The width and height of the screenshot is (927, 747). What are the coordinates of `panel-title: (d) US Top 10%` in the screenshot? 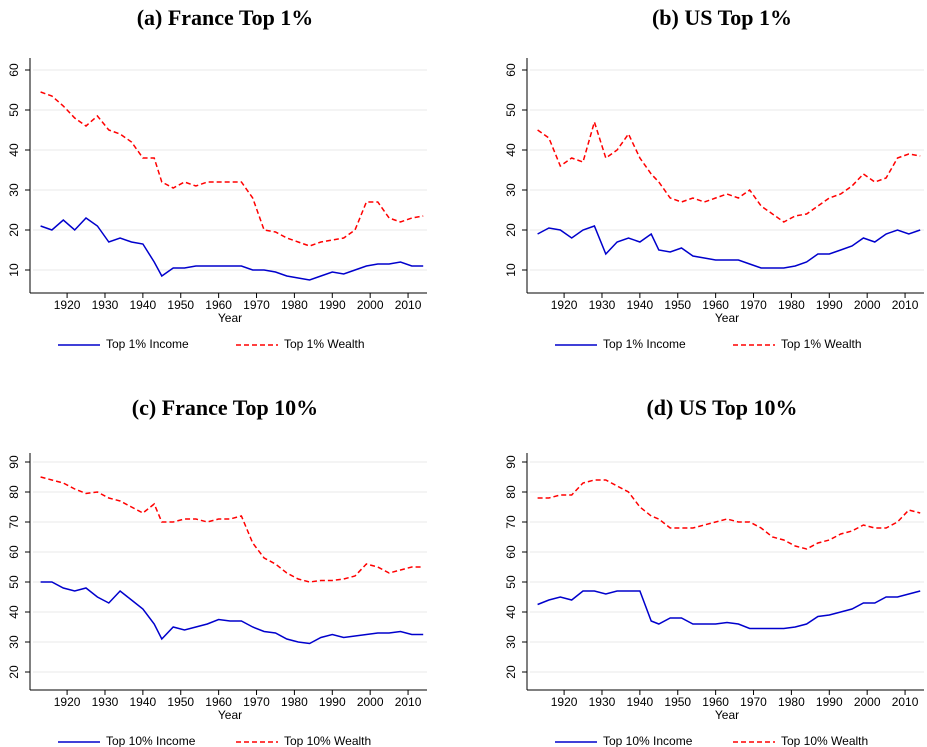 It's located at (721, 407).